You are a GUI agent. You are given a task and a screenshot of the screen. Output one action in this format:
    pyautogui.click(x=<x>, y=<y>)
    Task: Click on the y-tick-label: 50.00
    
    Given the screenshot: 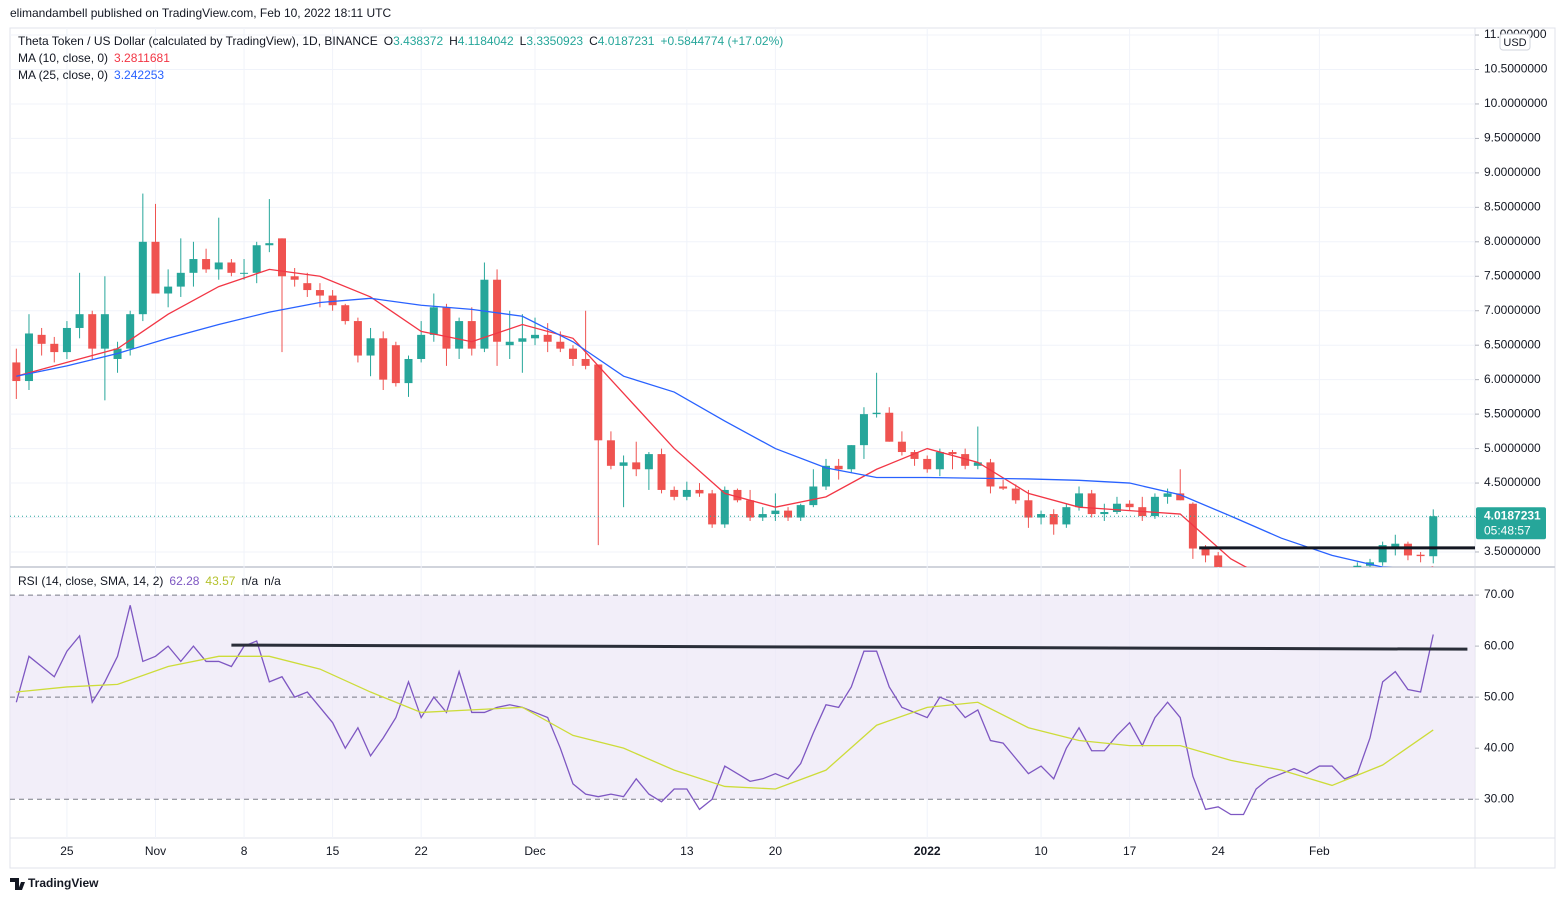 What is the action you would take?
    pyautogui.click(x=1499, y=696)
    